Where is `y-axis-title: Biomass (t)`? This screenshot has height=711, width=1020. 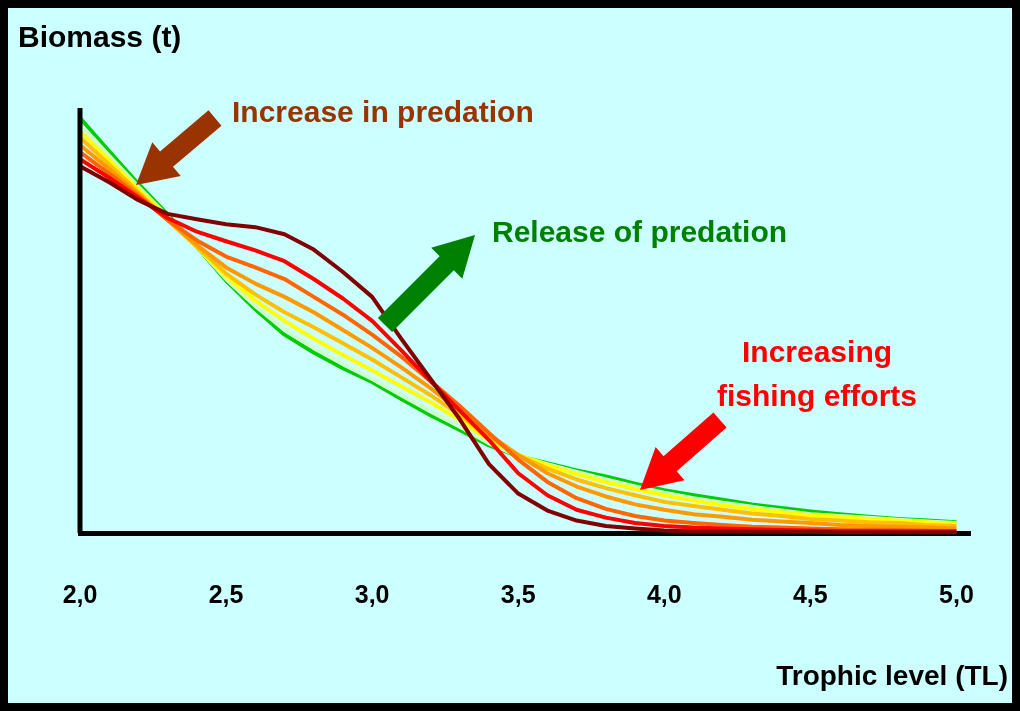 y-axis-title: Biomass (t) is located at coordinates (100, 37).